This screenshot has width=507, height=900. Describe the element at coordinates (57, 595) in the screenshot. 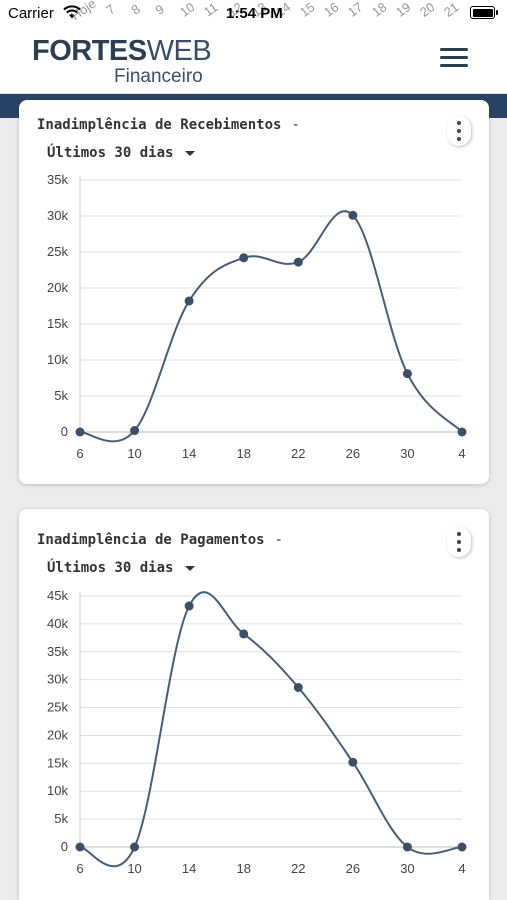

I see `y-tick-label: 45k` at that location.